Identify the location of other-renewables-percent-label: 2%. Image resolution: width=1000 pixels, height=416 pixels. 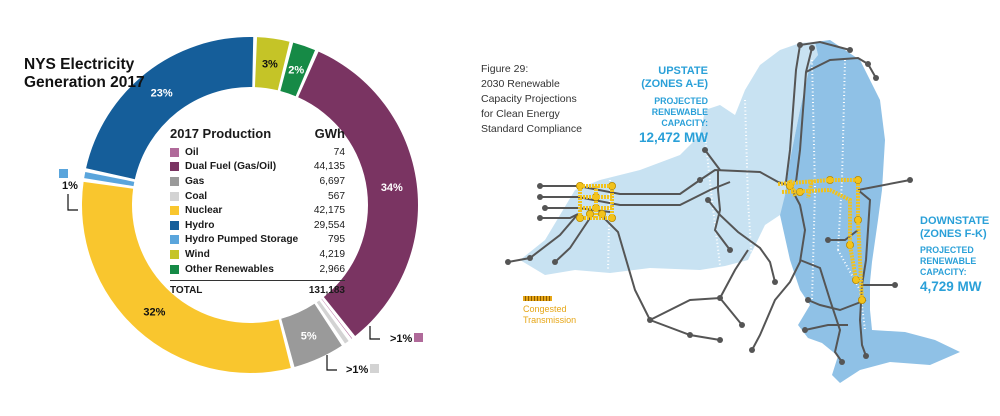
(296, 71).